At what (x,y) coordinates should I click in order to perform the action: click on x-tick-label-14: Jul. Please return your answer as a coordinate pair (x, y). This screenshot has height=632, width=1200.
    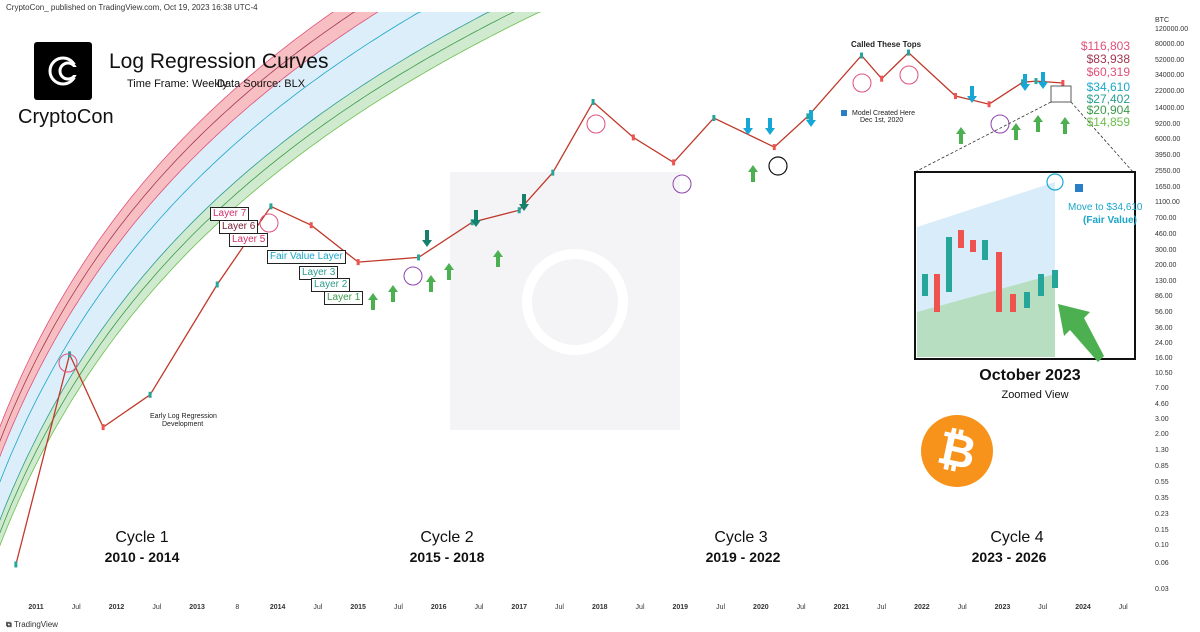
    Looking at the image, I should click on (559, 607).